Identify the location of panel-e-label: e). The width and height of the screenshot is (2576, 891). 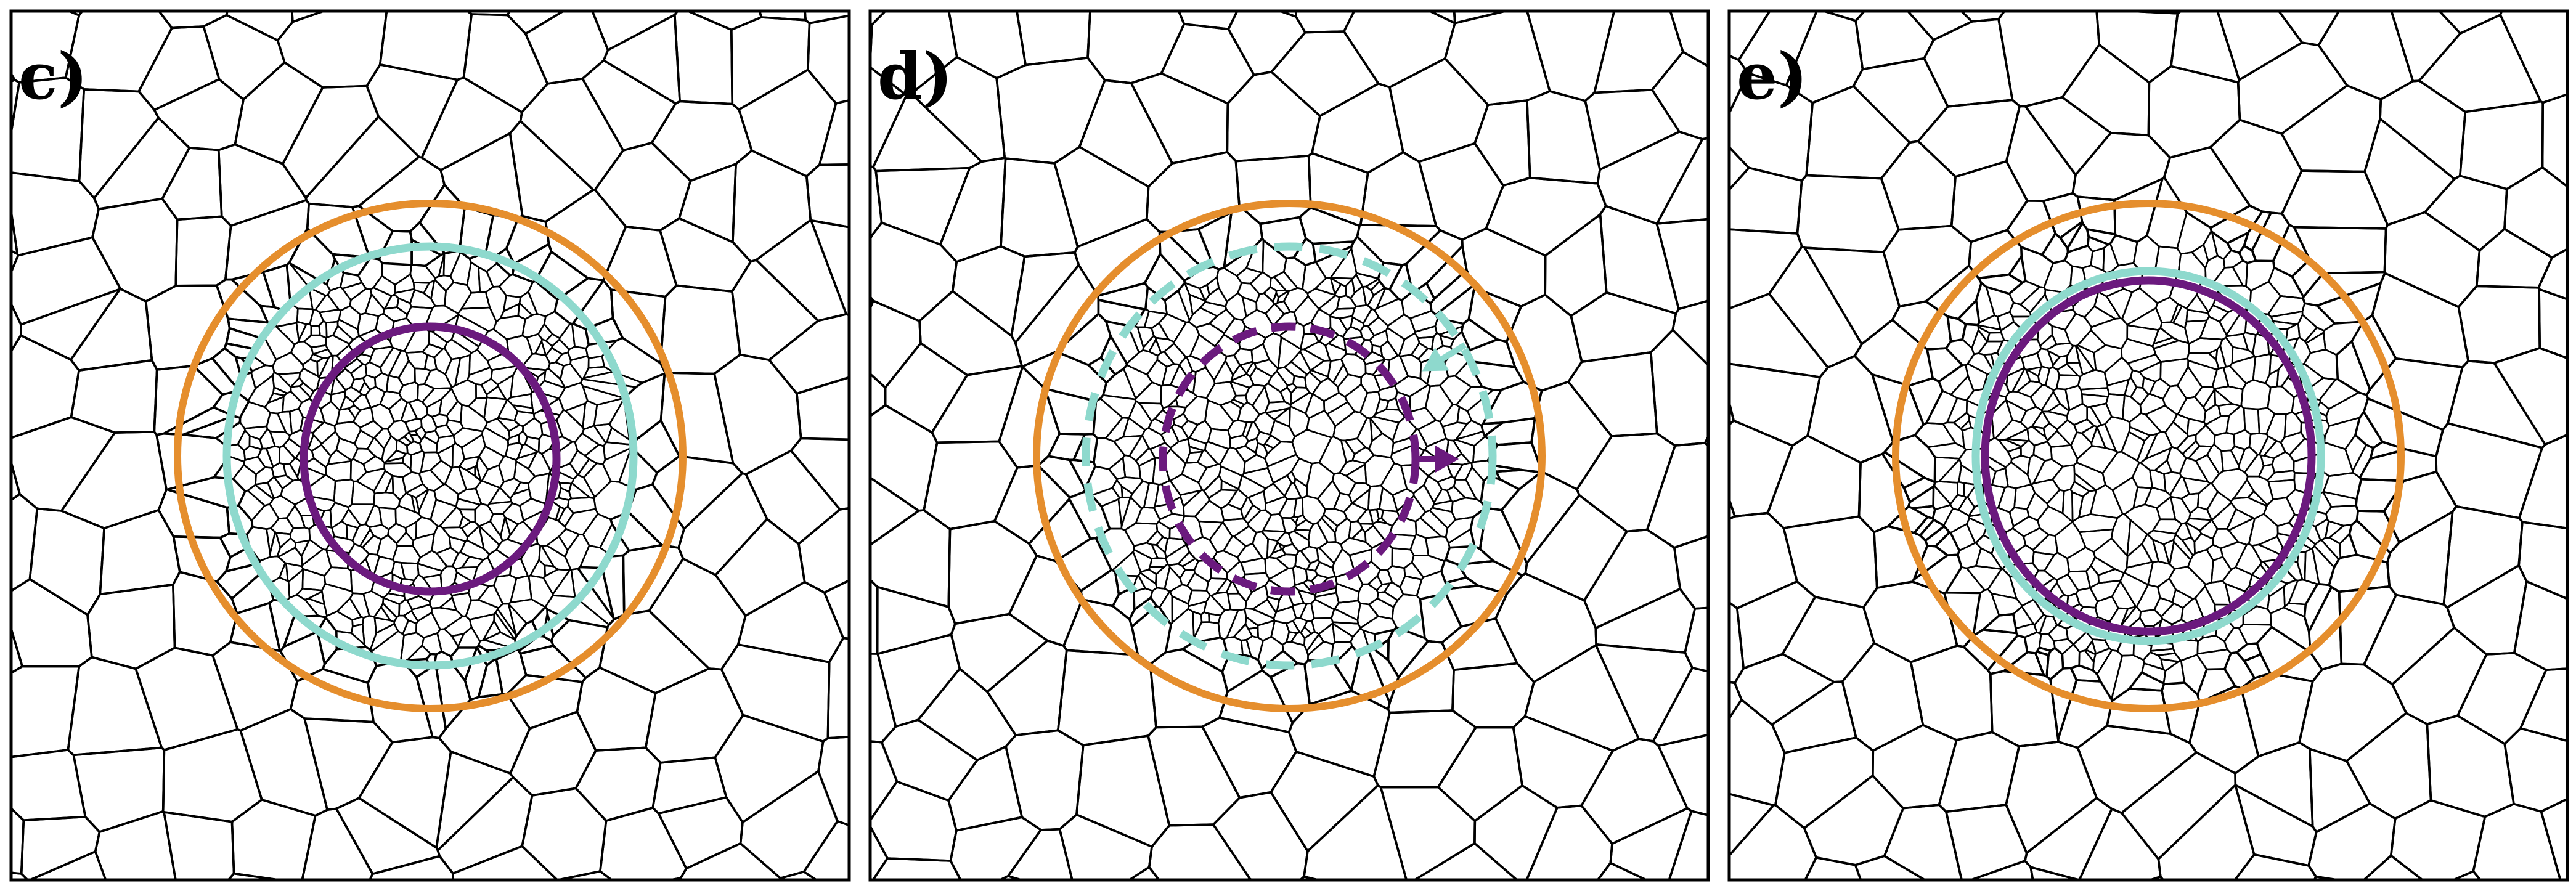
(1772, 76).